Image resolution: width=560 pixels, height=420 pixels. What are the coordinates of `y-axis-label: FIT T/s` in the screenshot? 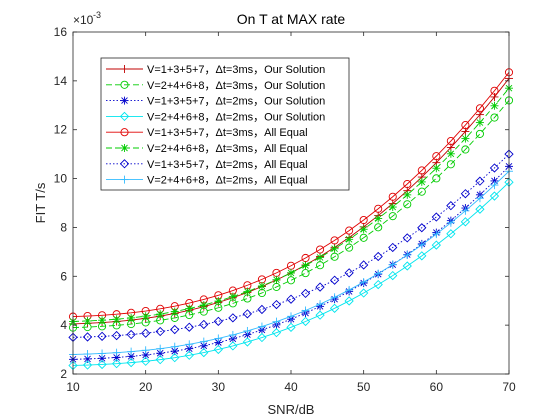 It's located at (40, 202).